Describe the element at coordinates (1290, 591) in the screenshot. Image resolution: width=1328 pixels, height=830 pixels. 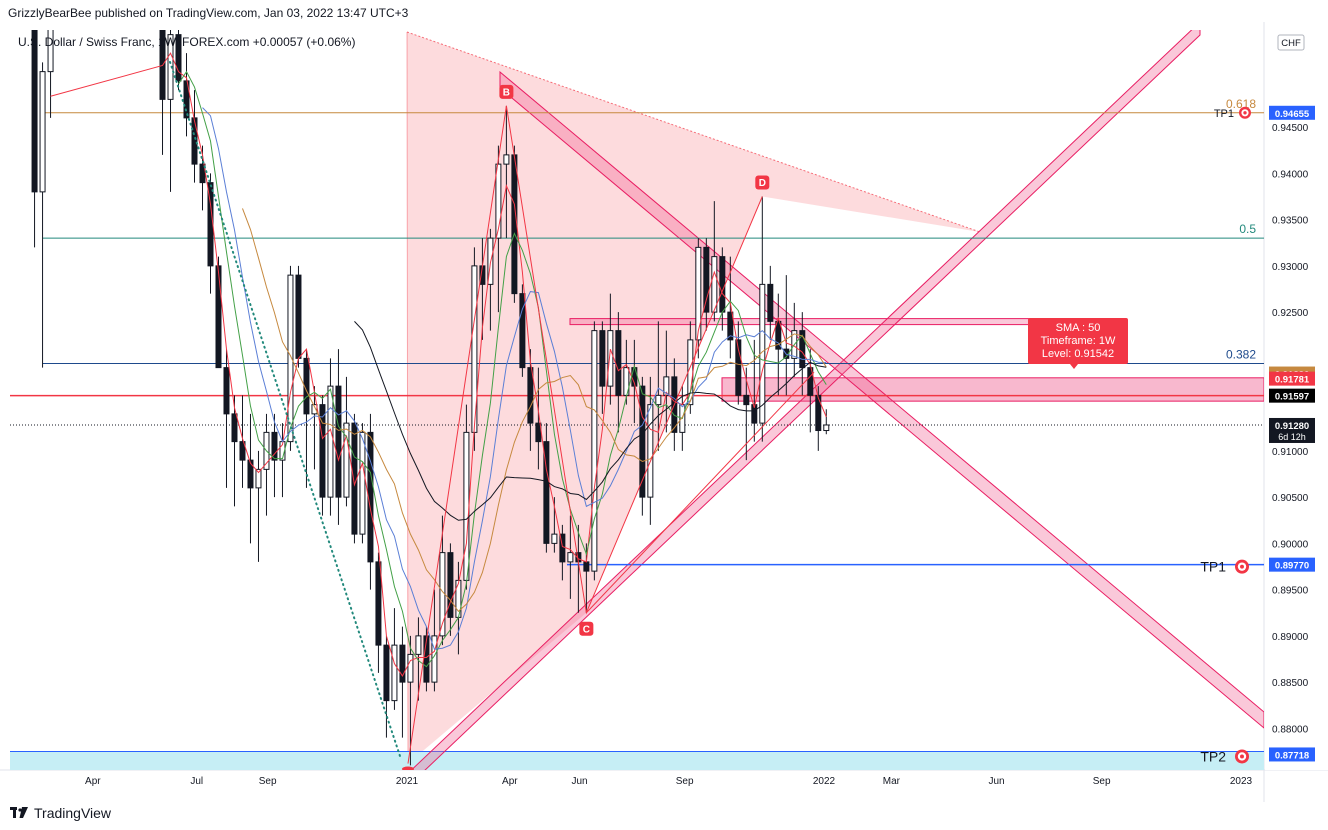
I see `price-tick: 0.89500` at that location.